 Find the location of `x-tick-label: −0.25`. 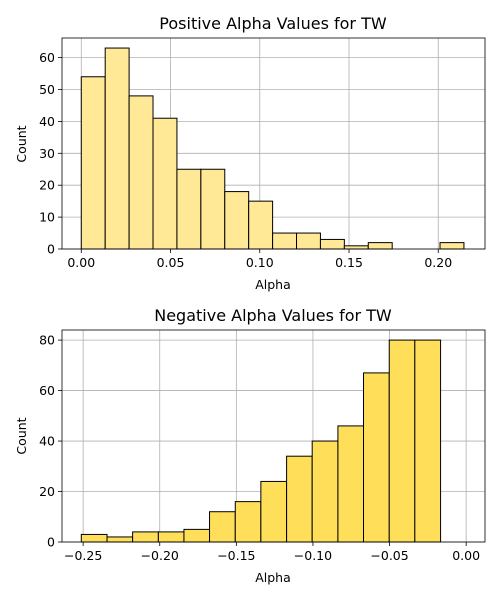

x-tick-label: −0.25 is located at coordinates (83, 555).